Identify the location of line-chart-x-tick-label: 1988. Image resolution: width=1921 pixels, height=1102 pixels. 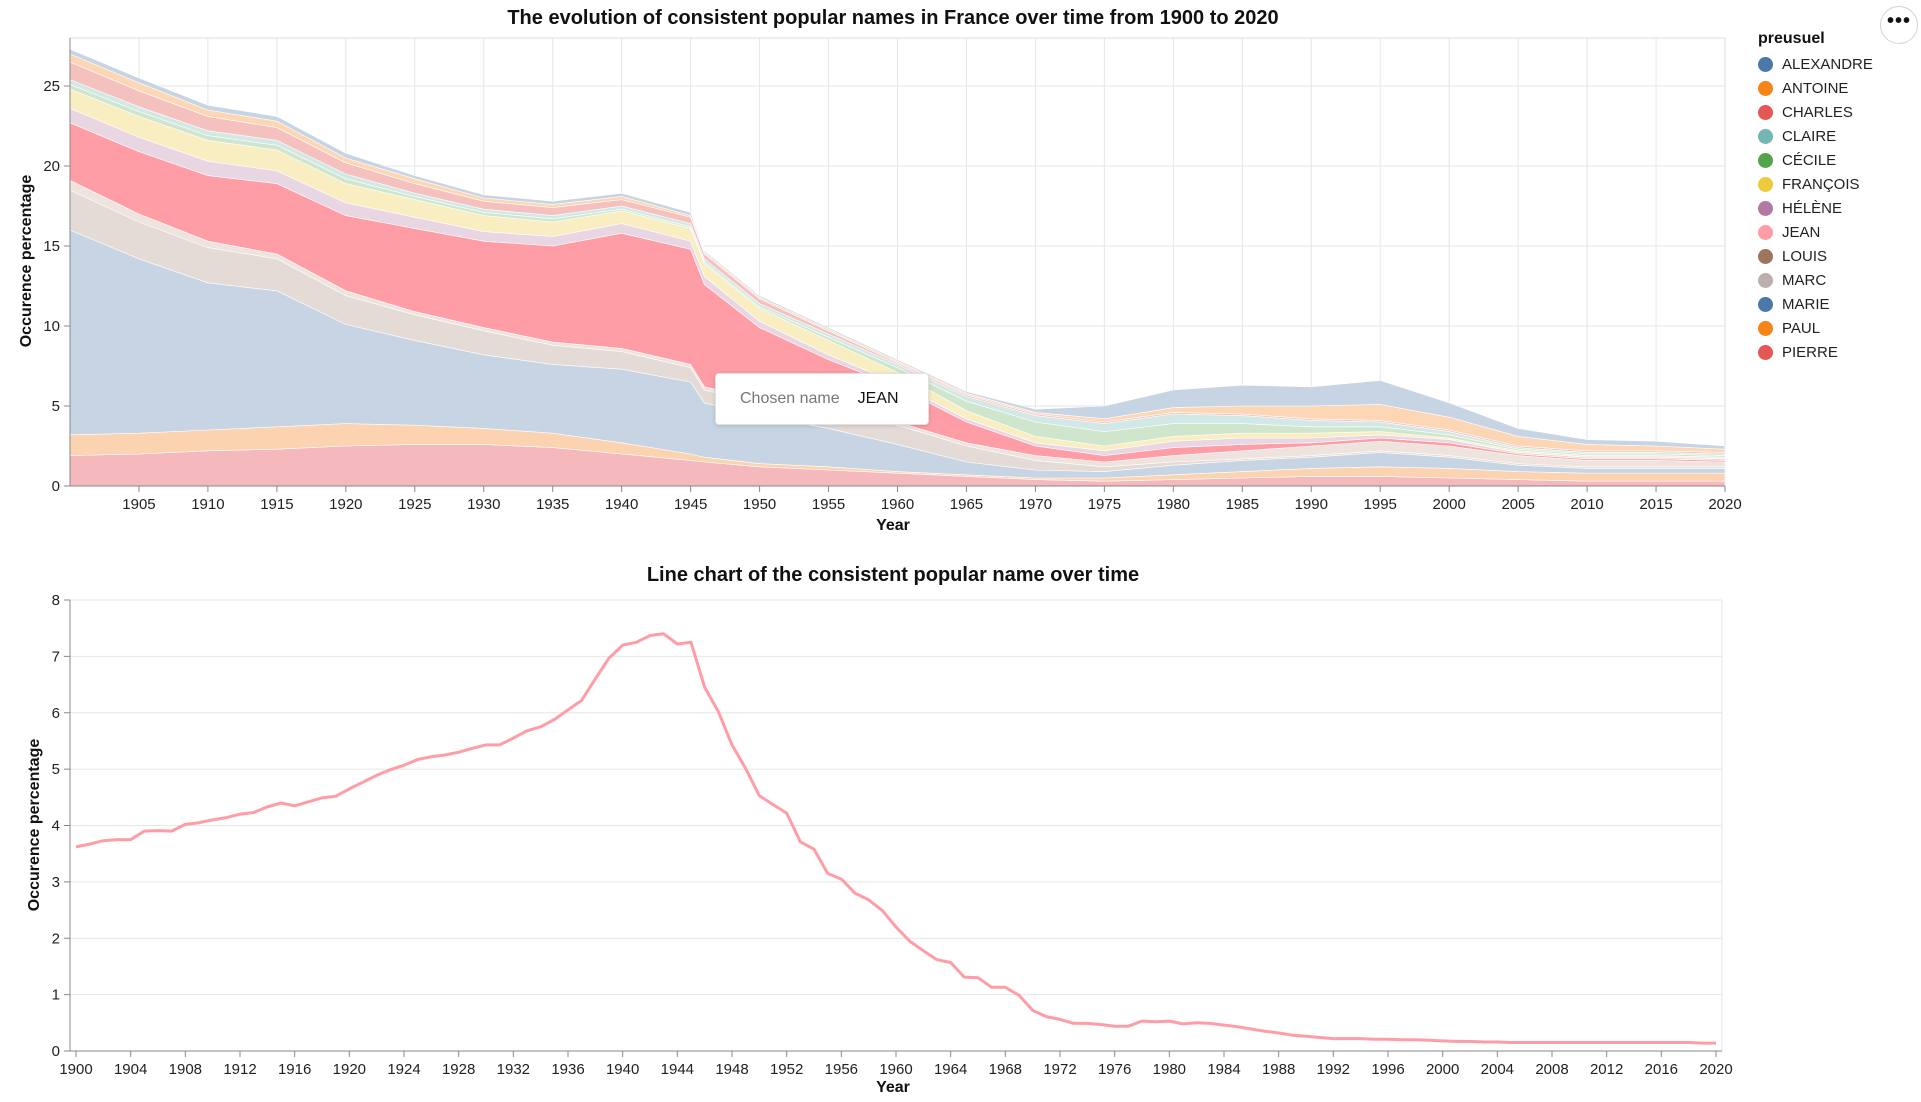
(1278, 1069).